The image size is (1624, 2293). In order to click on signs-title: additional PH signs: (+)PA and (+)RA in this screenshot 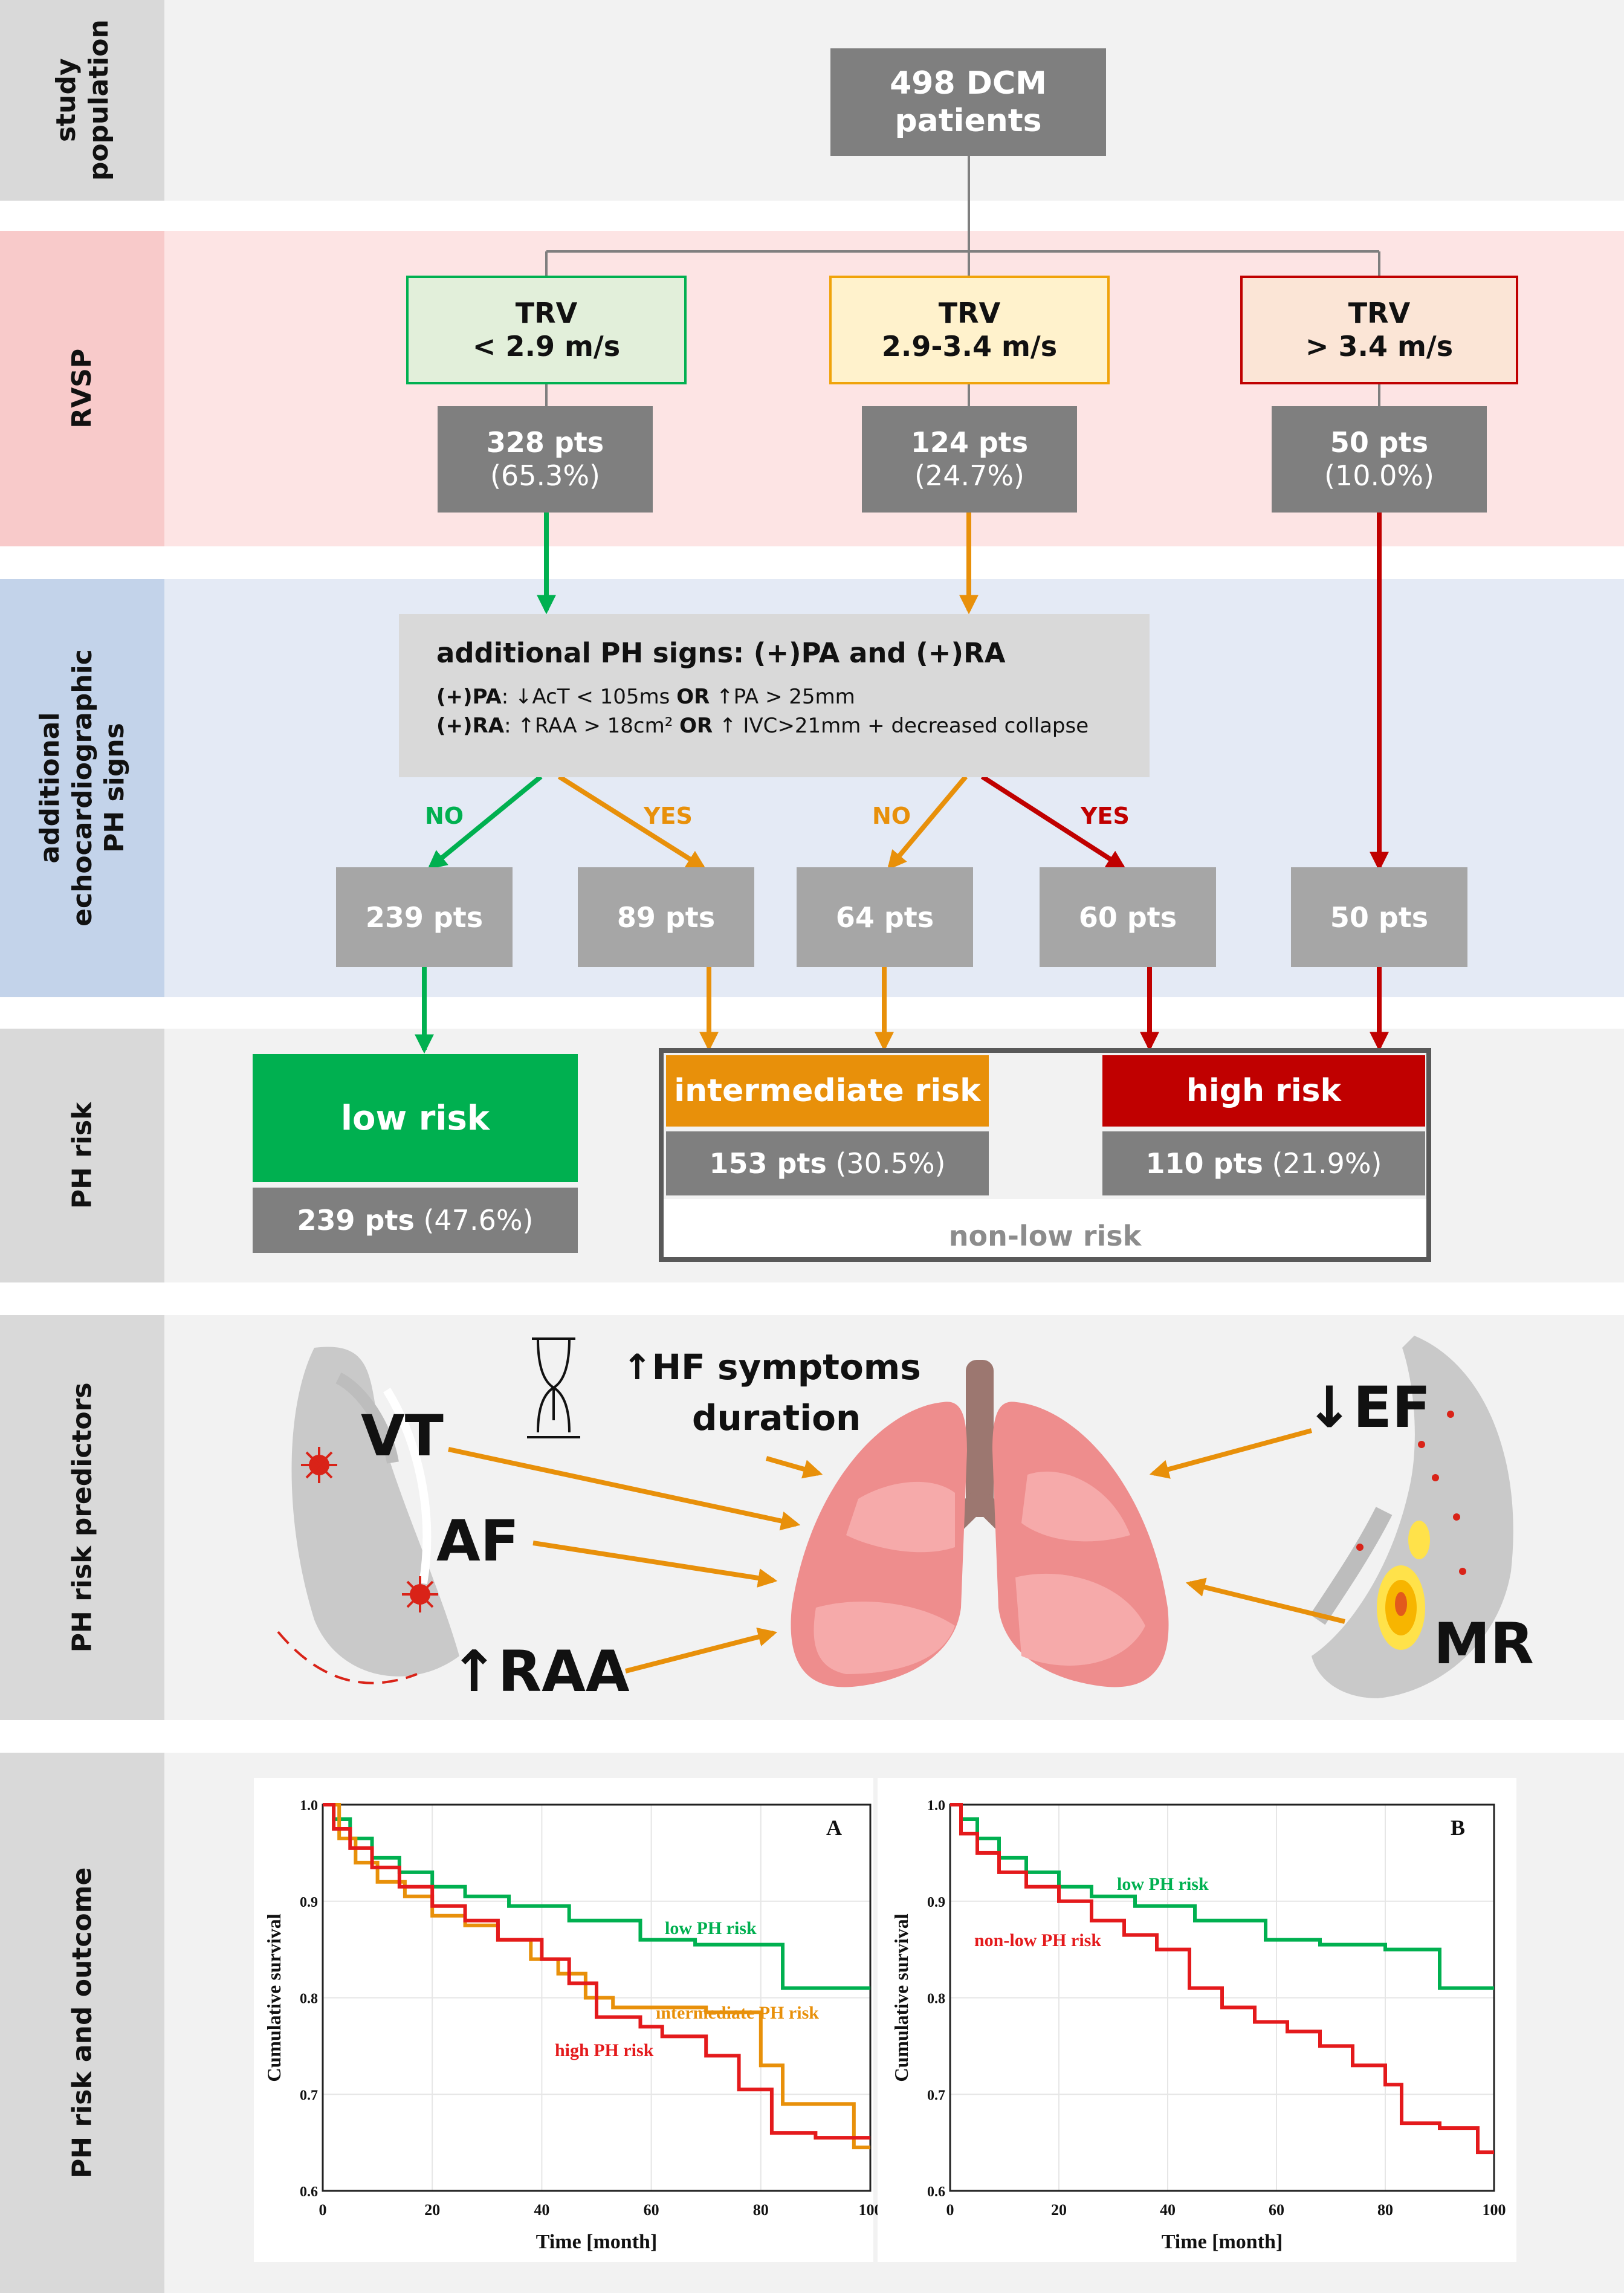, I will do `click(721, 653)`.